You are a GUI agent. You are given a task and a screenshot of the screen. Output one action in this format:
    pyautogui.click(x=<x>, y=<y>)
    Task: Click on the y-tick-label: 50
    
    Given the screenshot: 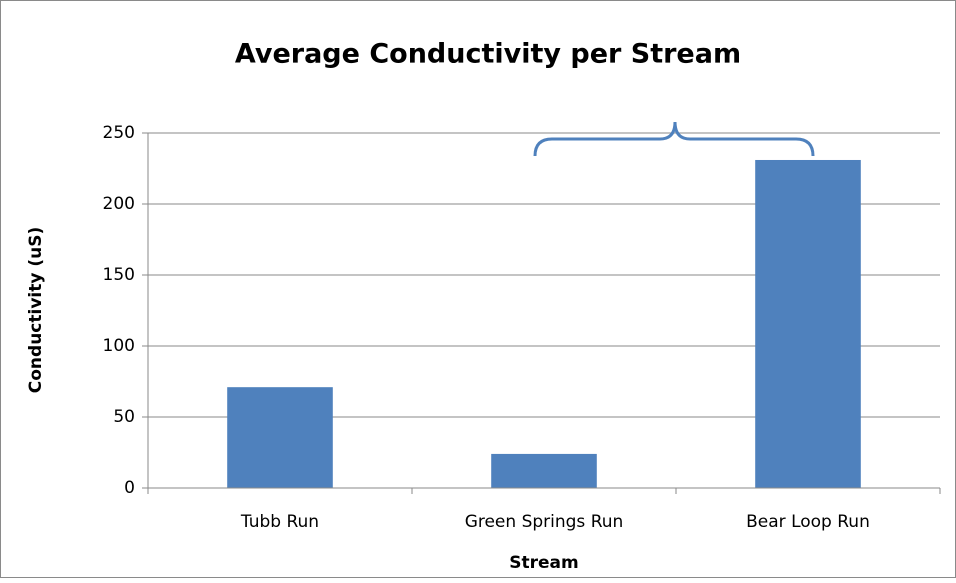 What is the action you would take?
    pyautogui.click(x=124, y=417)
    